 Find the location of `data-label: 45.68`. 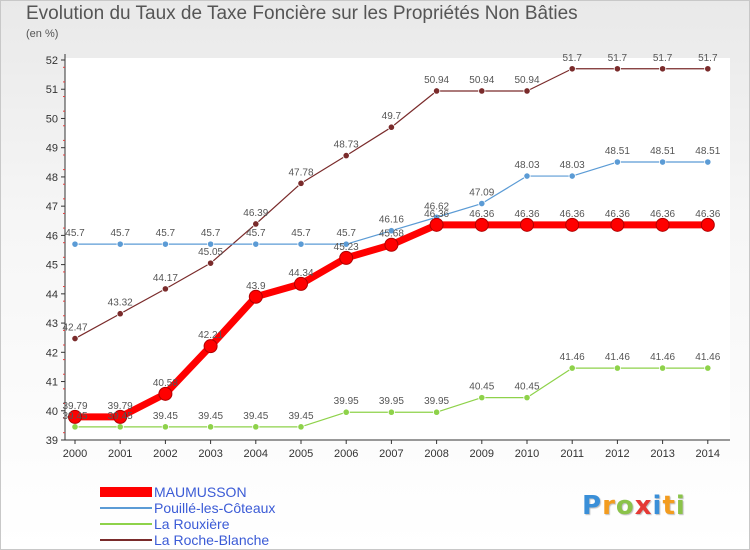

data-label: 45.68 is located at coordinates (391, 234).